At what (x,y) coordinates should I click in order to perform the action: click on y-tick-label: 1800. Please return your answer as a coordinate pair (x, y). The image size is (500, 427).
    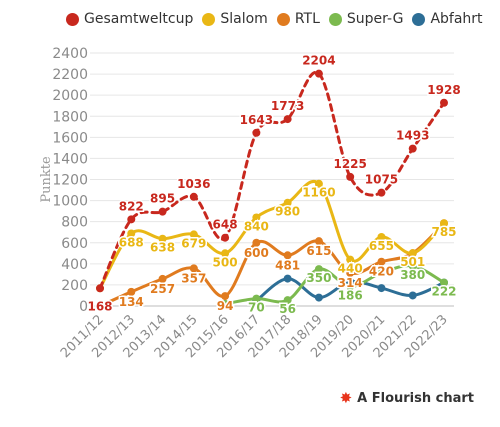
    Looking at the image, I should click on (70, 117).